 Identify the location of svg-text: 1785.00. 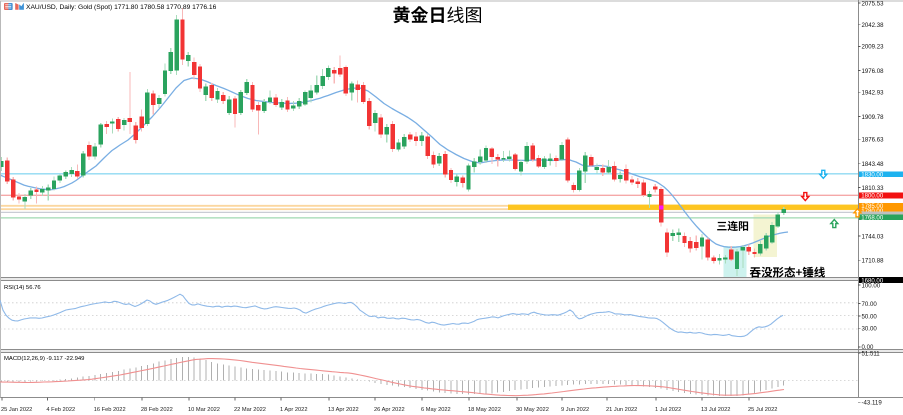
(872, 206).